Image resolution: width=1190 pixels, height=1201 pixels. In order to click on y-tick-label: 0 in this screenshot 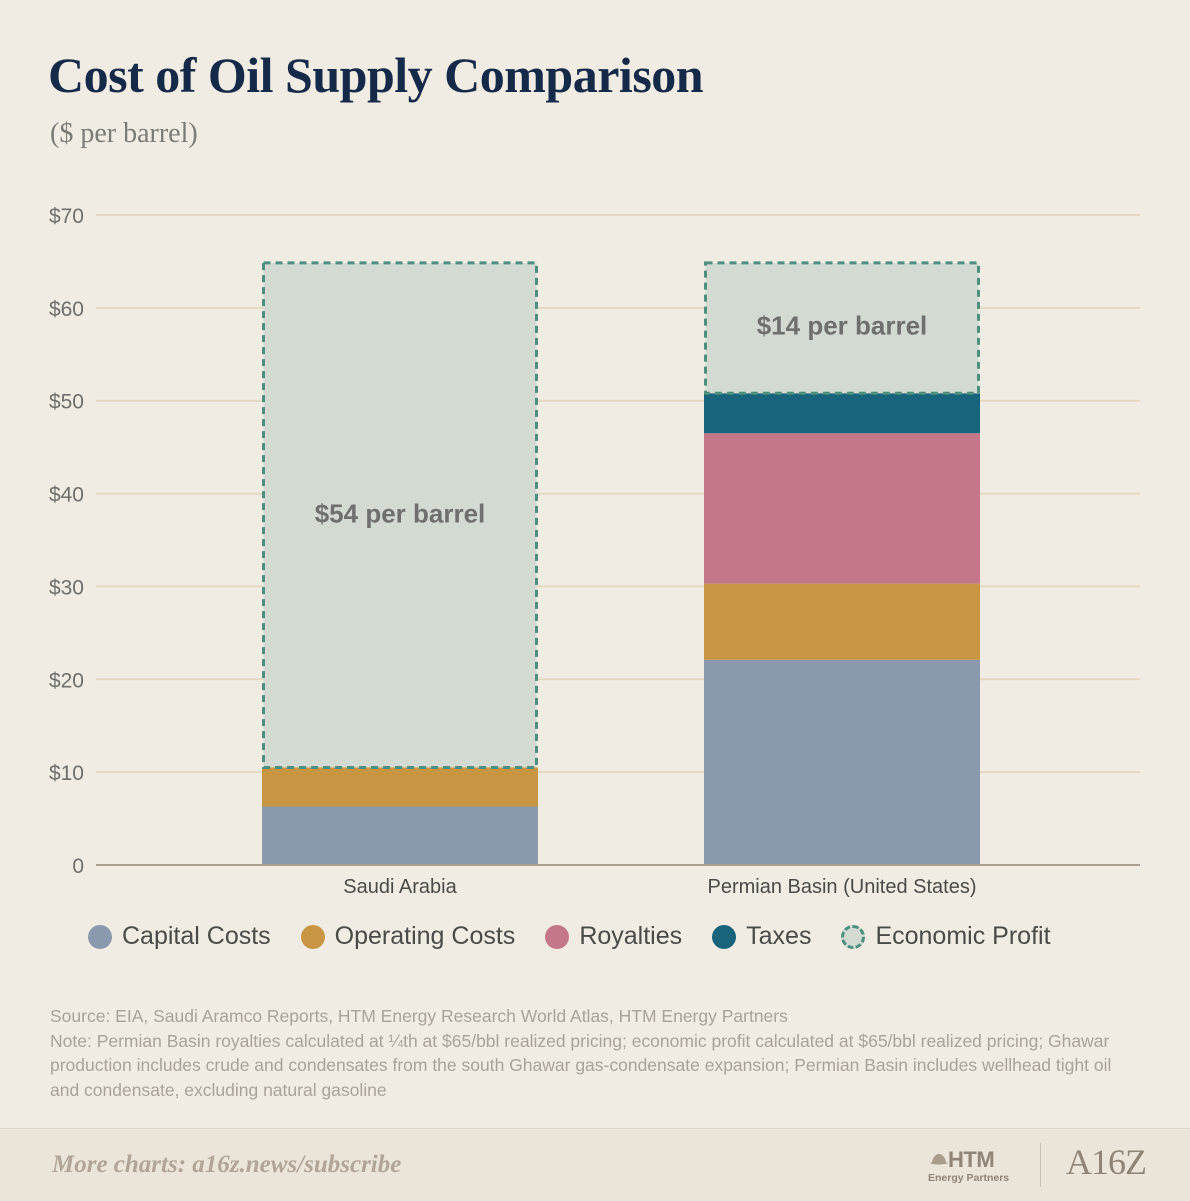, I will do `click(78, 866)`.